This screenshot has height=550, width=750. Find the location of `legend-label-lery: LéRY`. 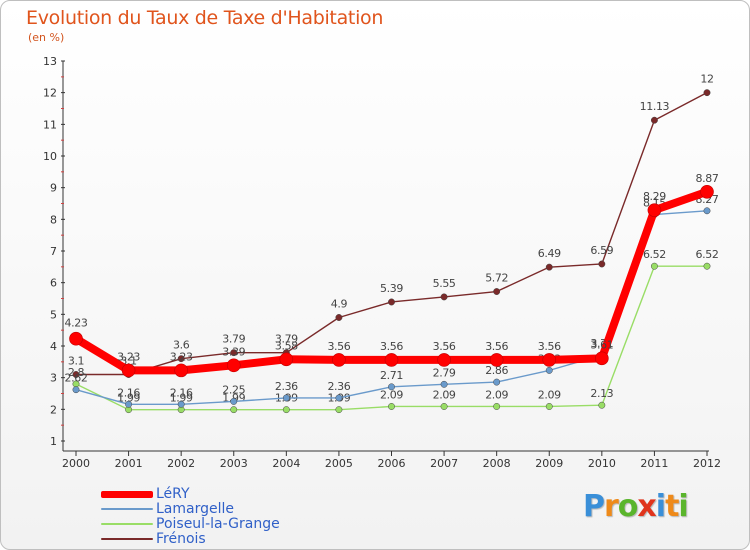

legend-label-lery: LéRY is located at coordinates (173, 494).